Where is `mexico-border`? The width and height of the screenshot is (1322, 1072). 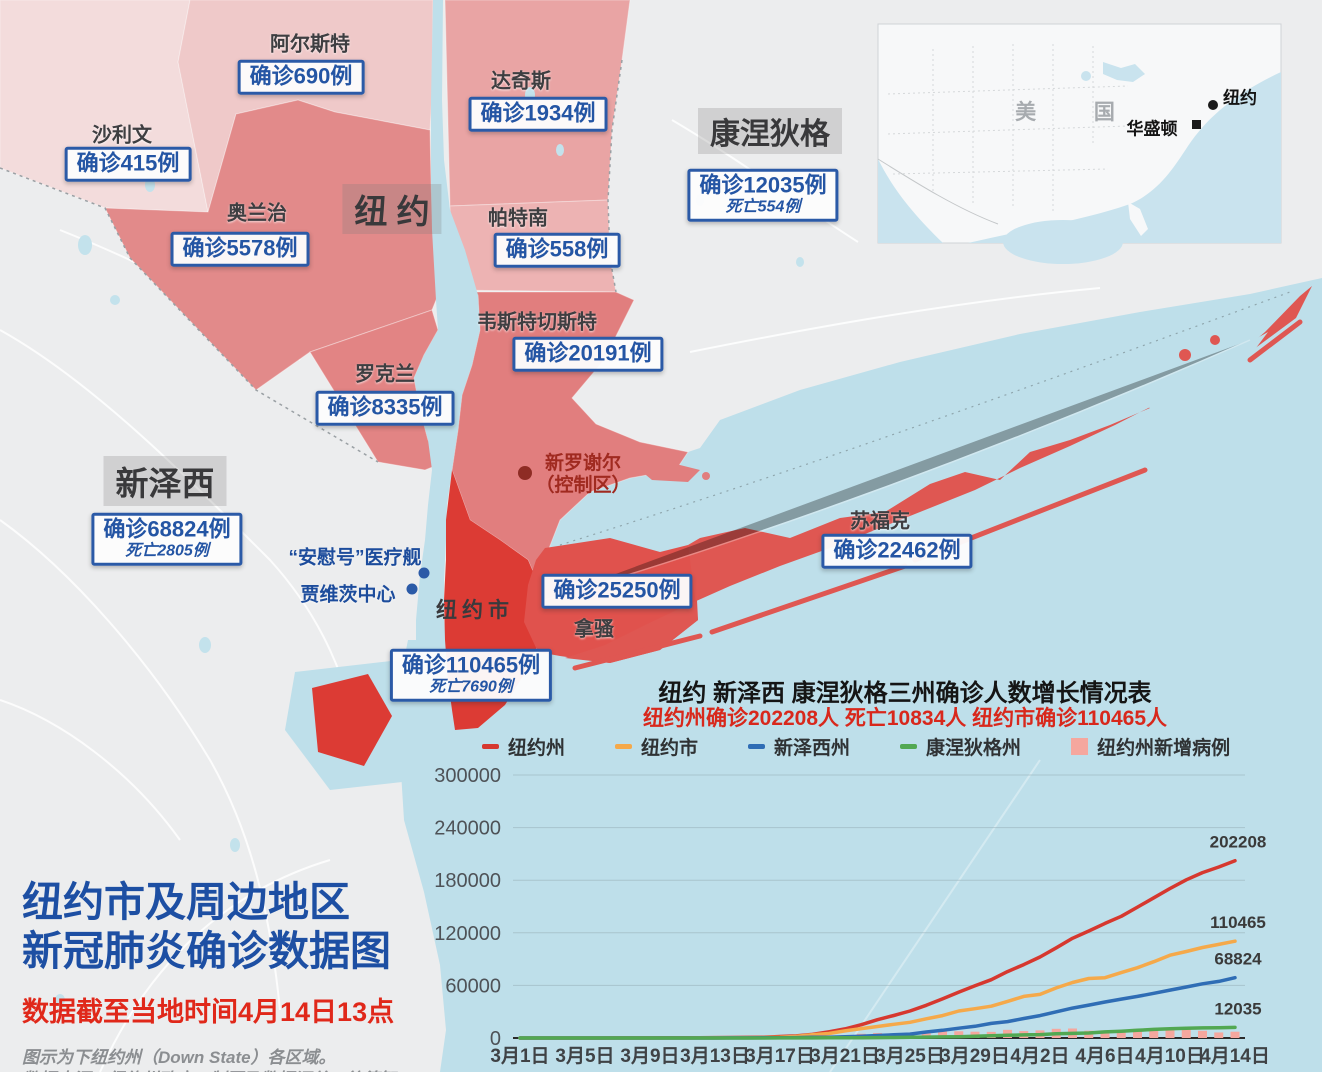
mexico-border is located at coordinates (938, 191).